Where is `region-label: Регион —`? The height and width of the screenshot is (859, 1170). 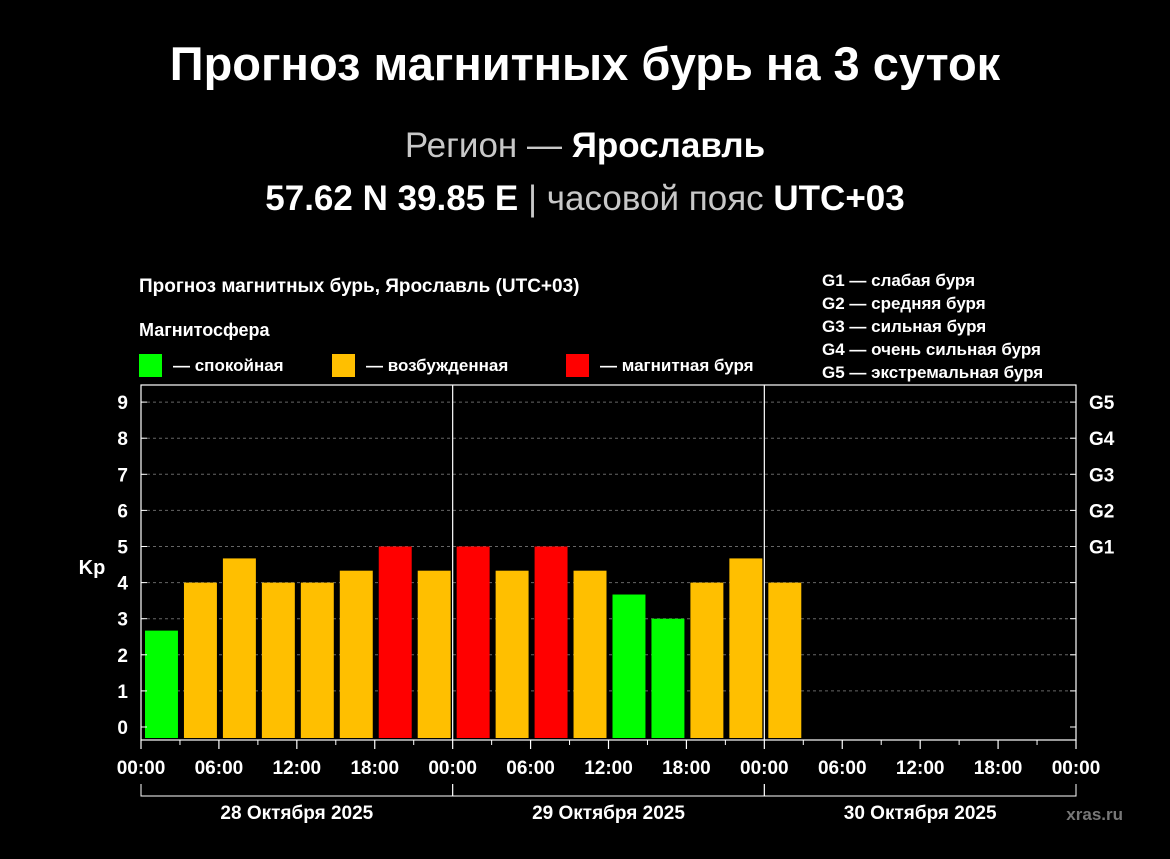
region-label: Регион — is located at coordinates (483, 145).